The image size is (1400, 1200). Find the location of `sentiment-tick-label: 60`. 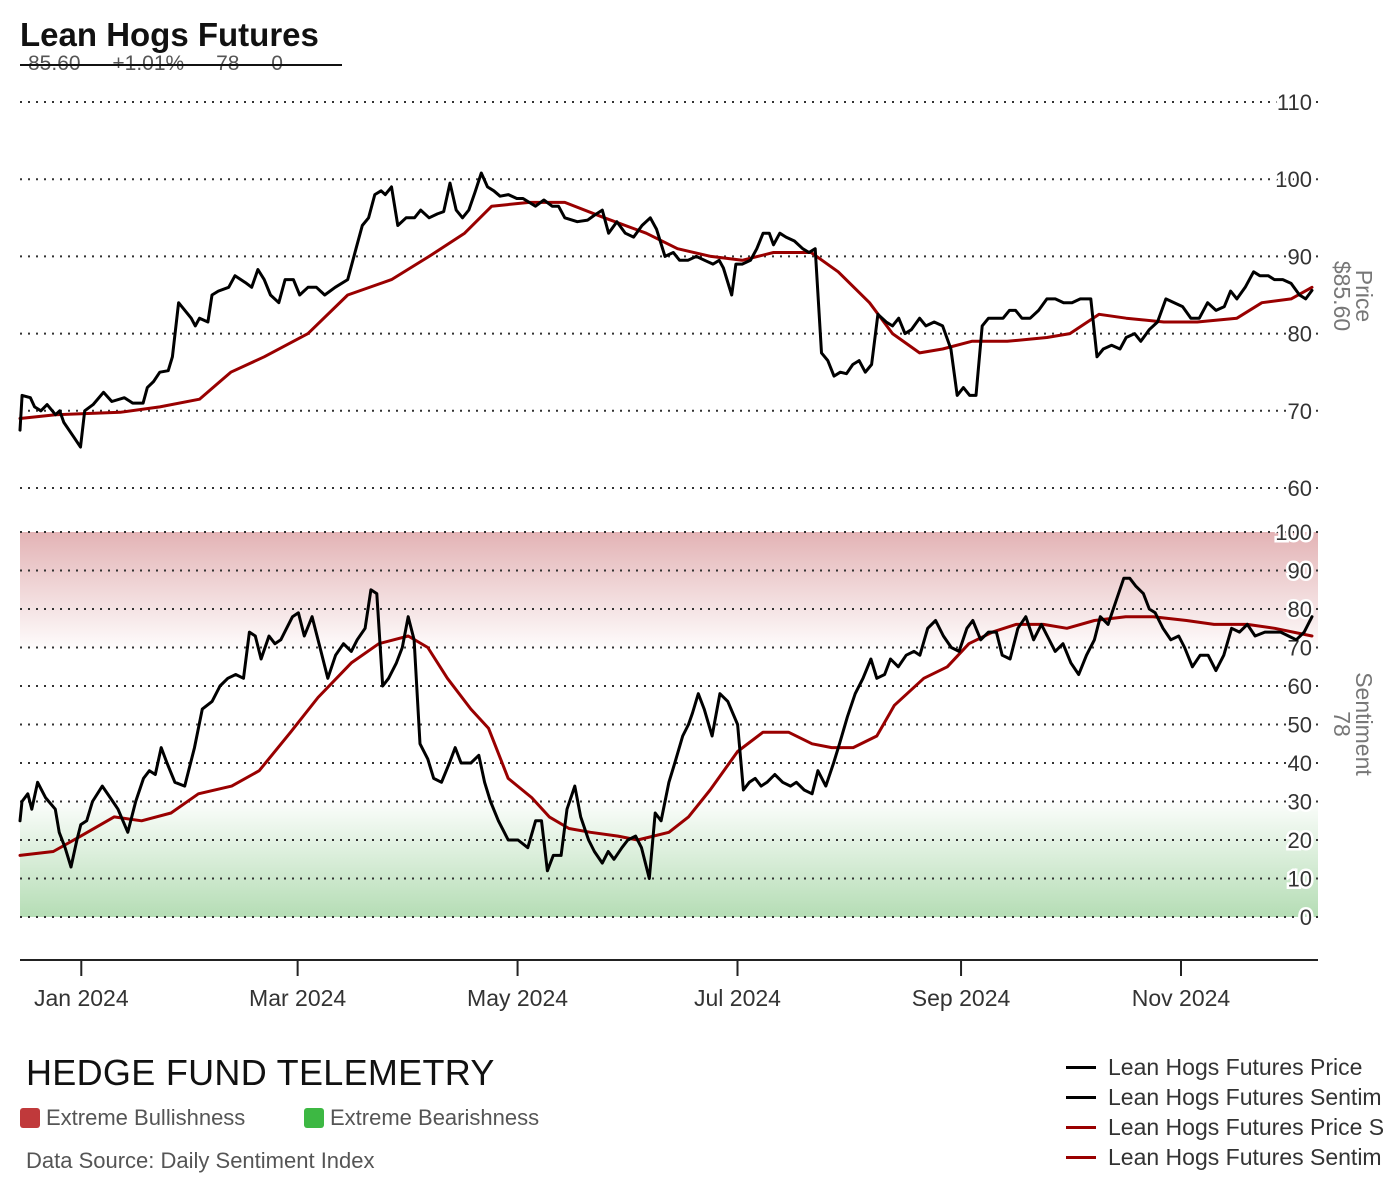

sentiment-tick-label: 60 is located at coordinates (1300, 686).